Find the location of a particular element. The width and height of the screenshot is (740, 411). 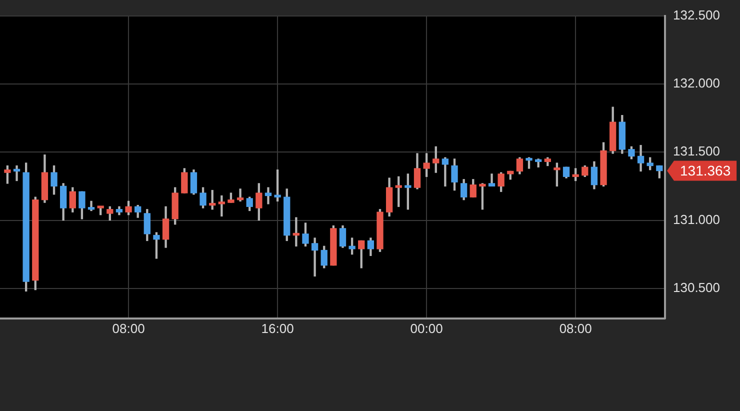

text: 131.363 is located at coordinates (705, 170).